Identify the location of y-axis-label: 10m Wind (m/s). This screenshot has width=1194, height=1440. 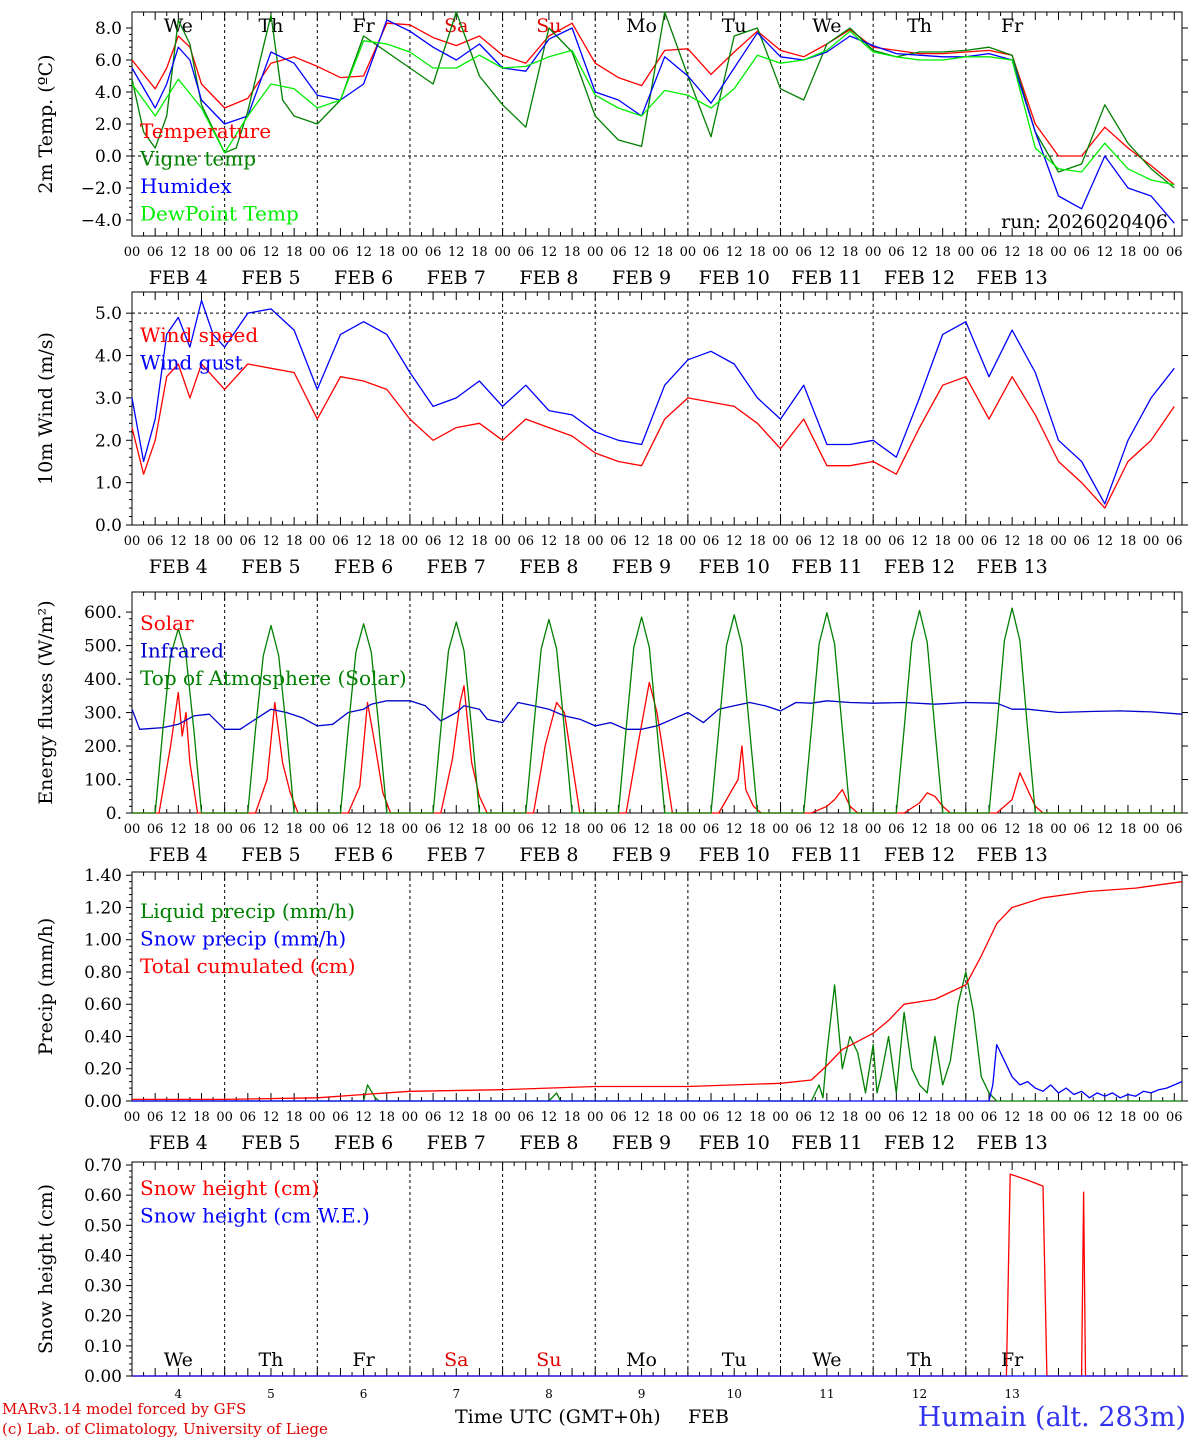
(46, 408).